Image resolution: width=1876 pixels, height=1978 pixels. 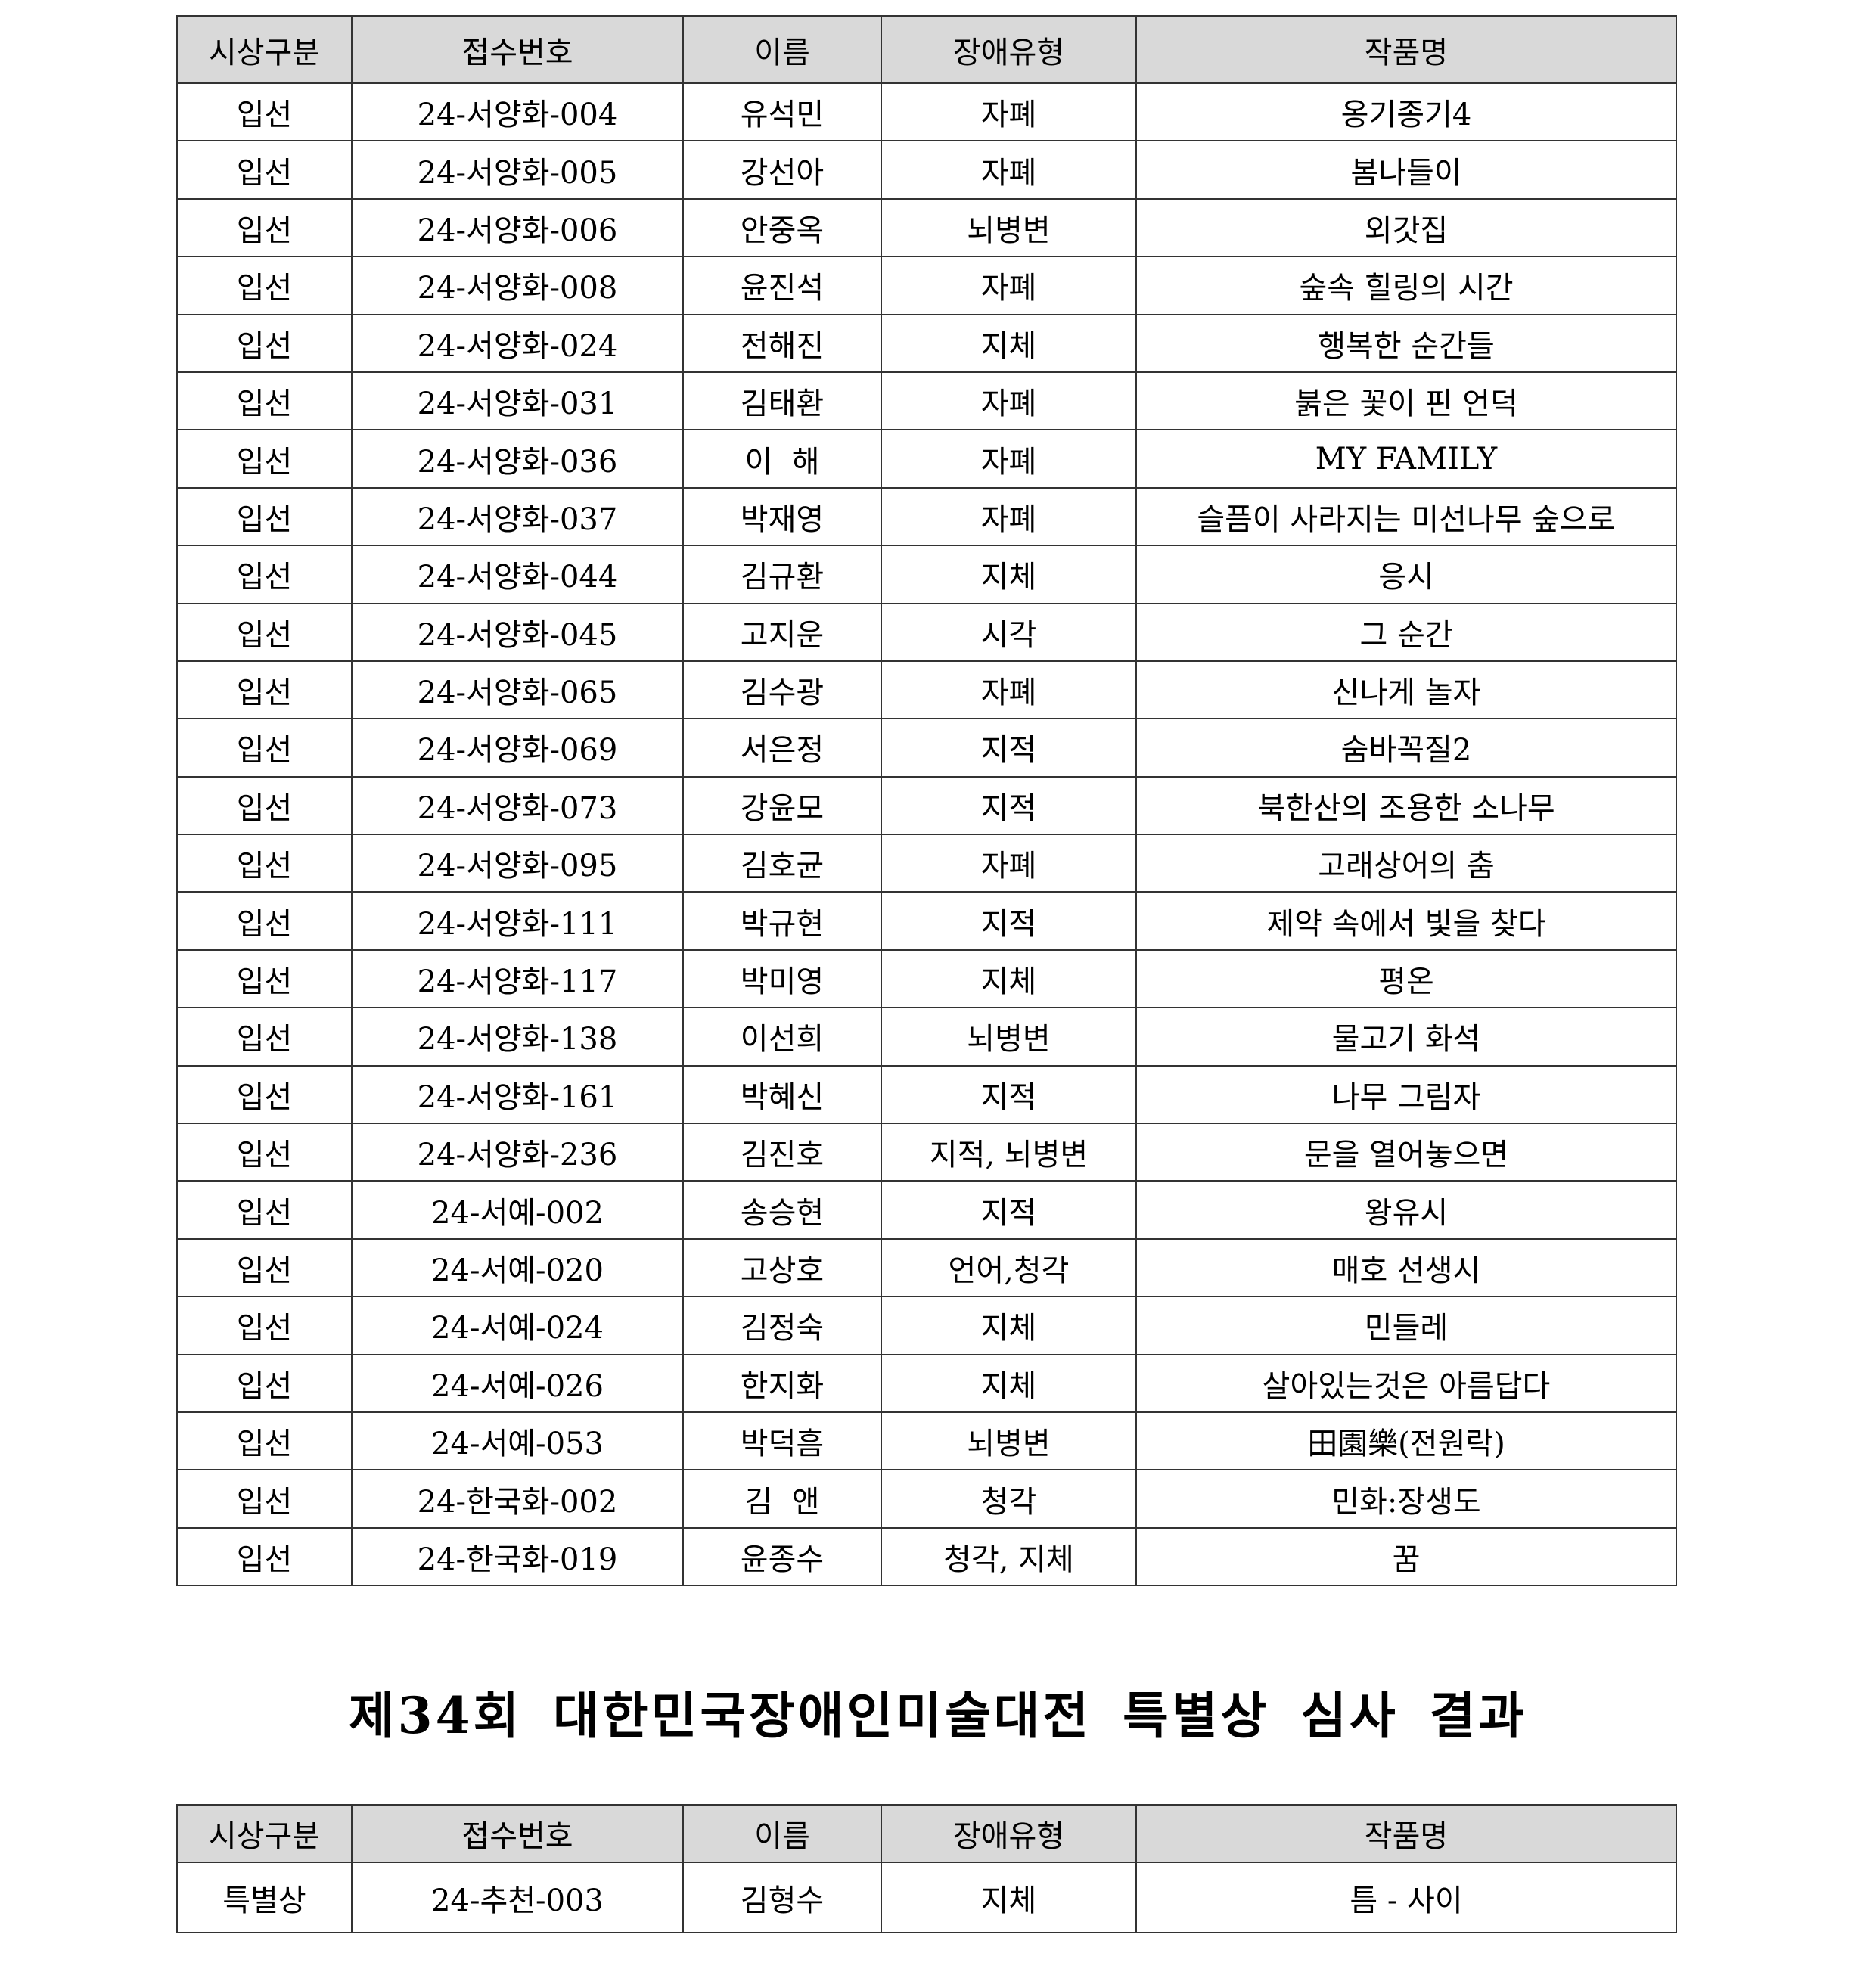 What do you see at coordinates (782, 1037) in the screenshot?
I see `cell-name: 이선희` at bounding box center [782, 1037].